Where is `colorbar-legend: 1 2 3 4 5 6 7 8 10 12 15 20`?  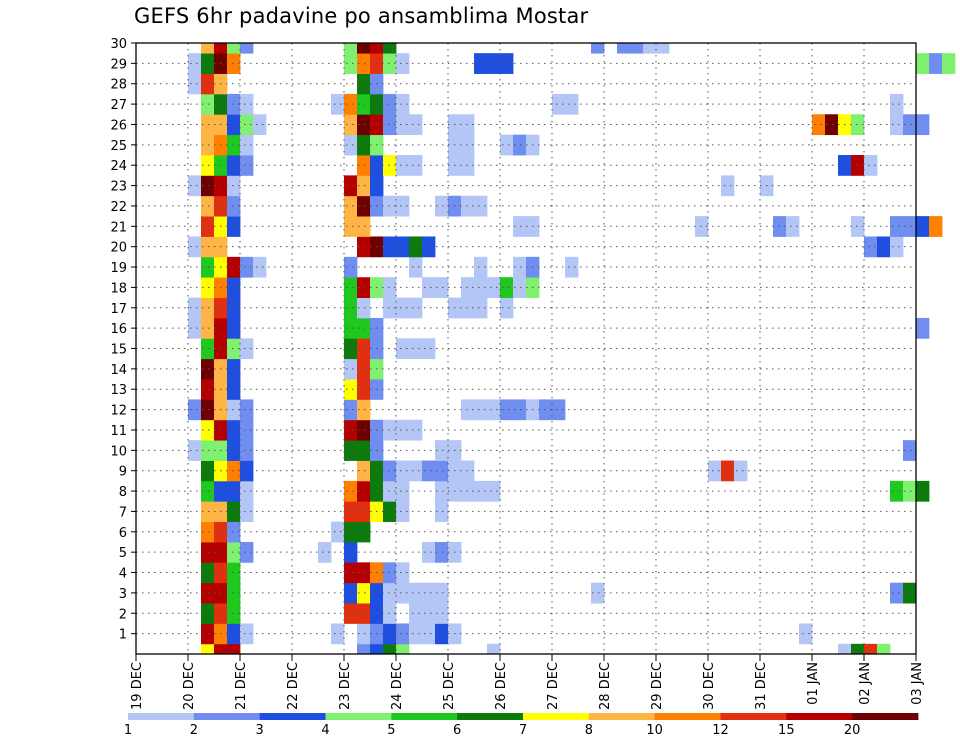 colorbar-legend: 1 2 3 4 5 6 7 8 10 12 15 20 is located at coordinates (521, 725).